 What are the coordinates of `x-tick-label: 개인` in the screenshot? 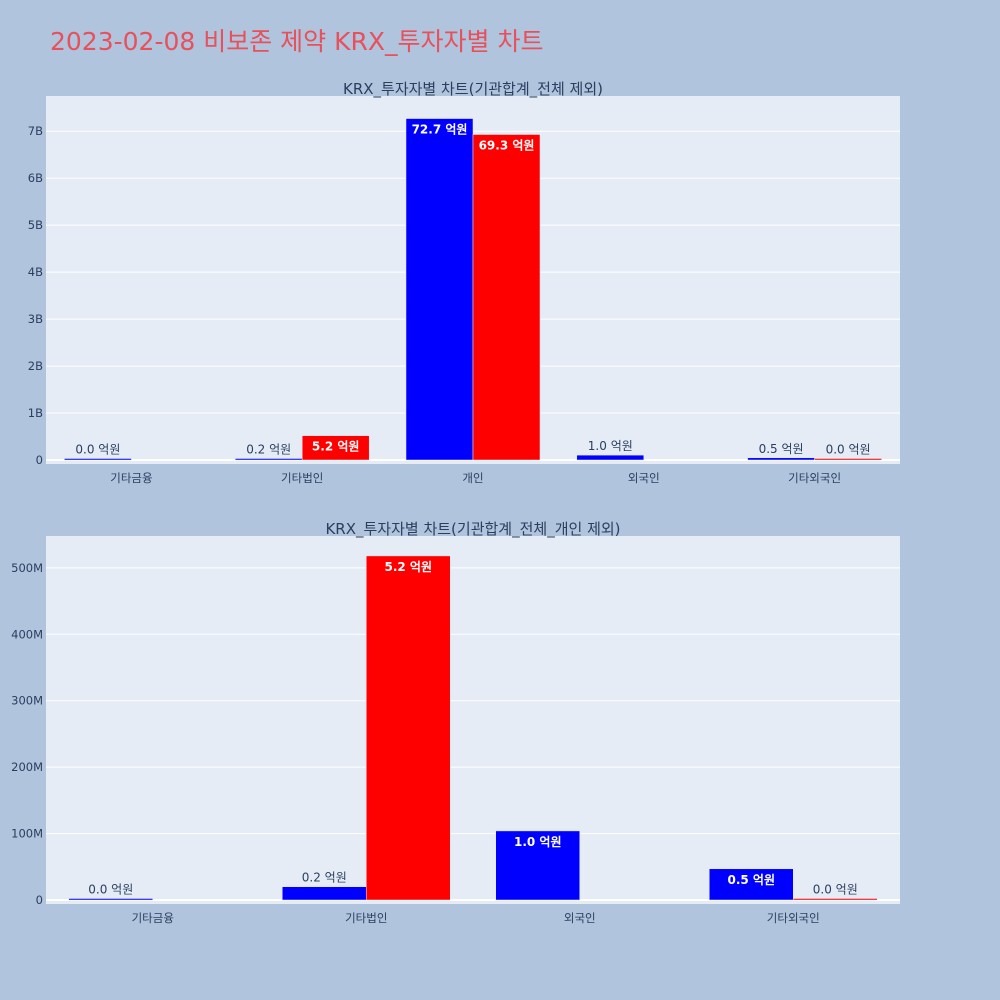 It's located at (472, 478).